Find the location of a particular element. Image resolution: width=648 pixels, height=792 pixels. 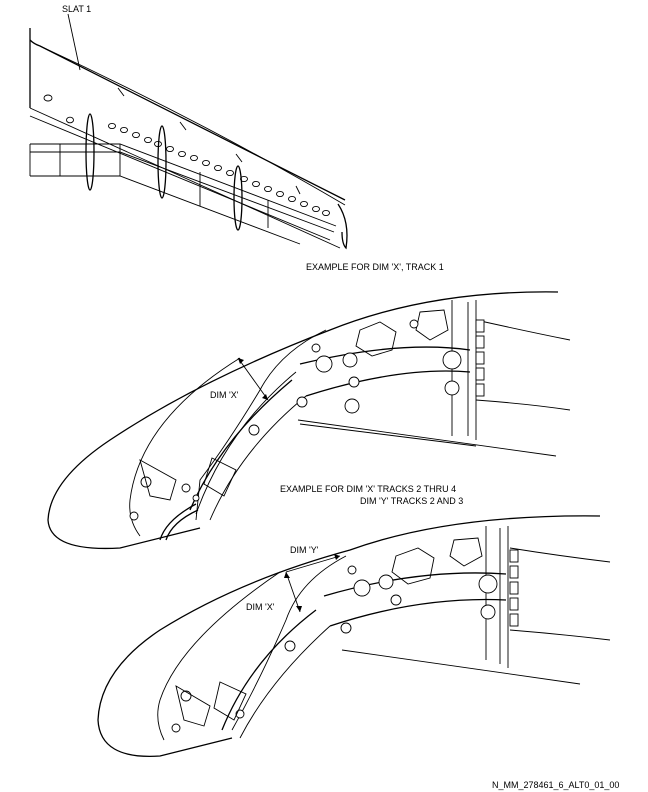

dim-x-label-lower: DIM 'X' is located at coordinates (260, 607).